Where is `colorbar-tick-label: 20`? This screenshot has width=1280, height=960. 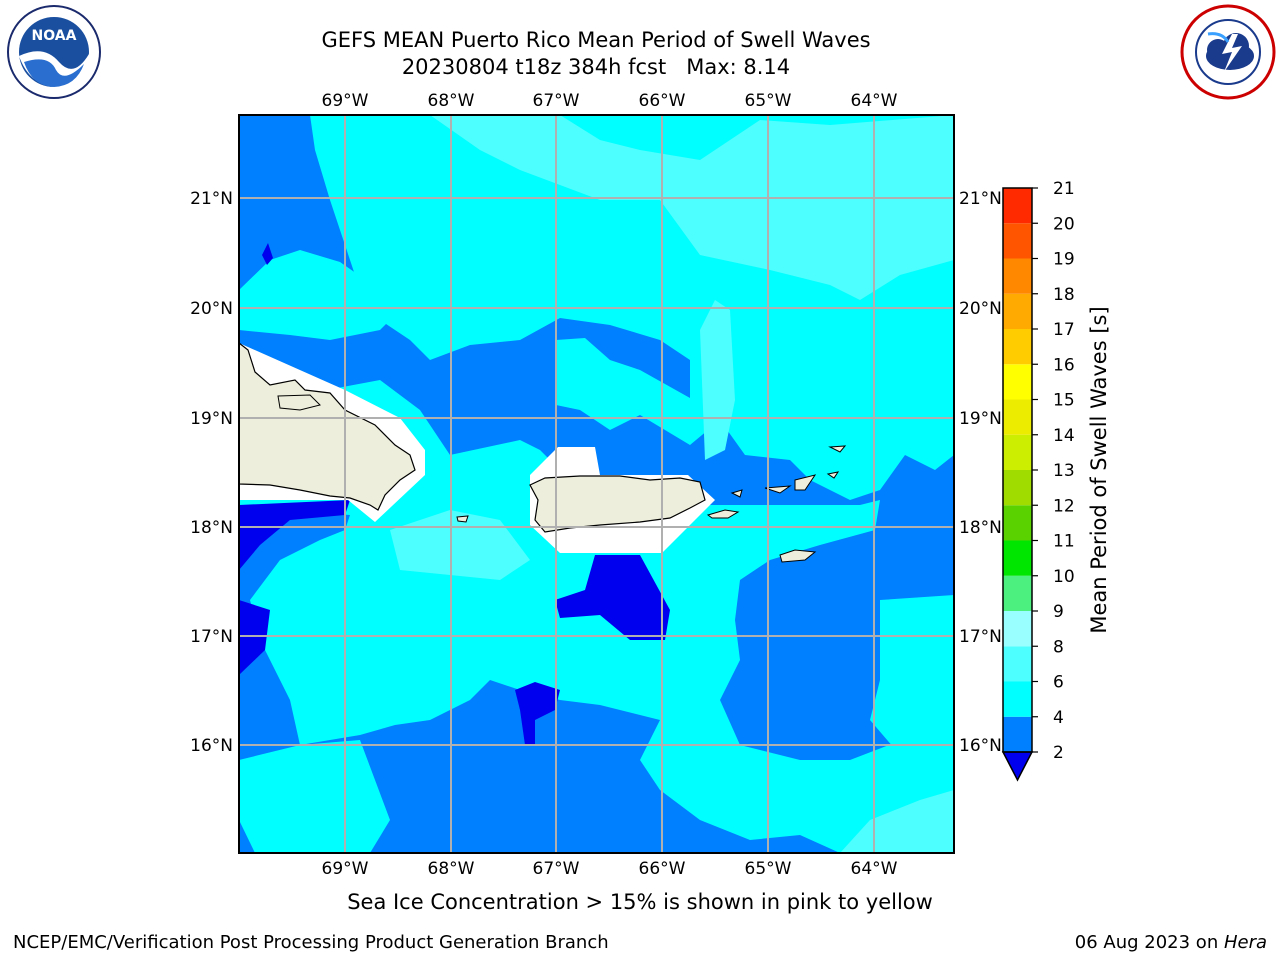 colorbar-tick-label: 20 is located at coordinates (1064, 224).